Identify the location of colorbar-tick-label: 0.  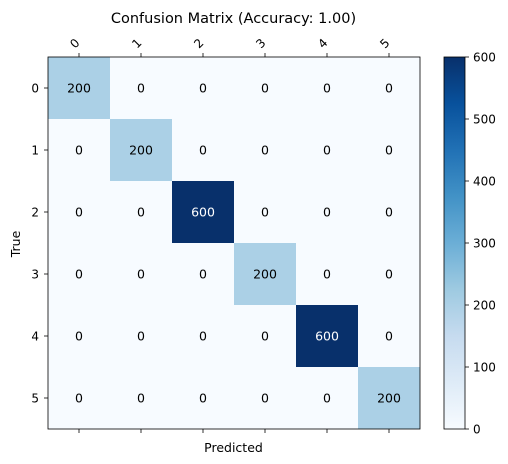
(477, 430).